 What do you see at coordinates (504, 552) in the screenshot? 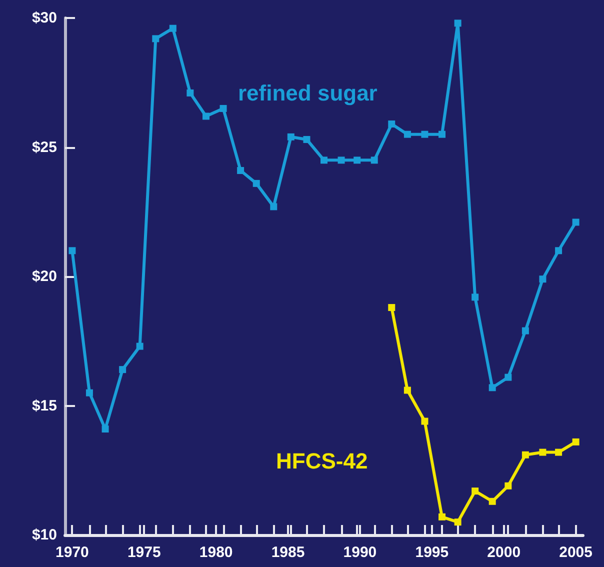
I see `x-tick-label: 2000` at bounding box center [504, 552].